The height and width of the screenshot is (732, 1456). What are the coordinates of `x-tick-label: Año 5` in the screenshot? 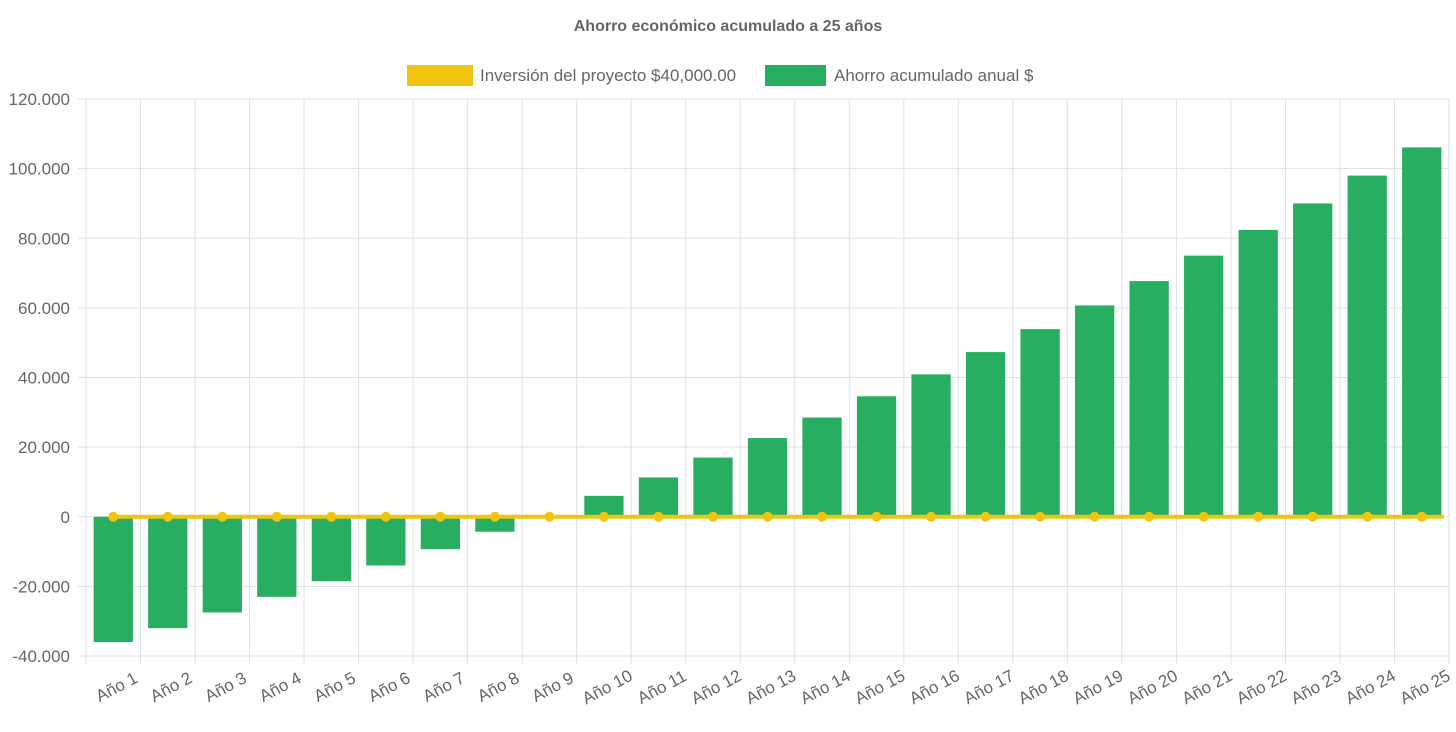 It's located at (335, 687).